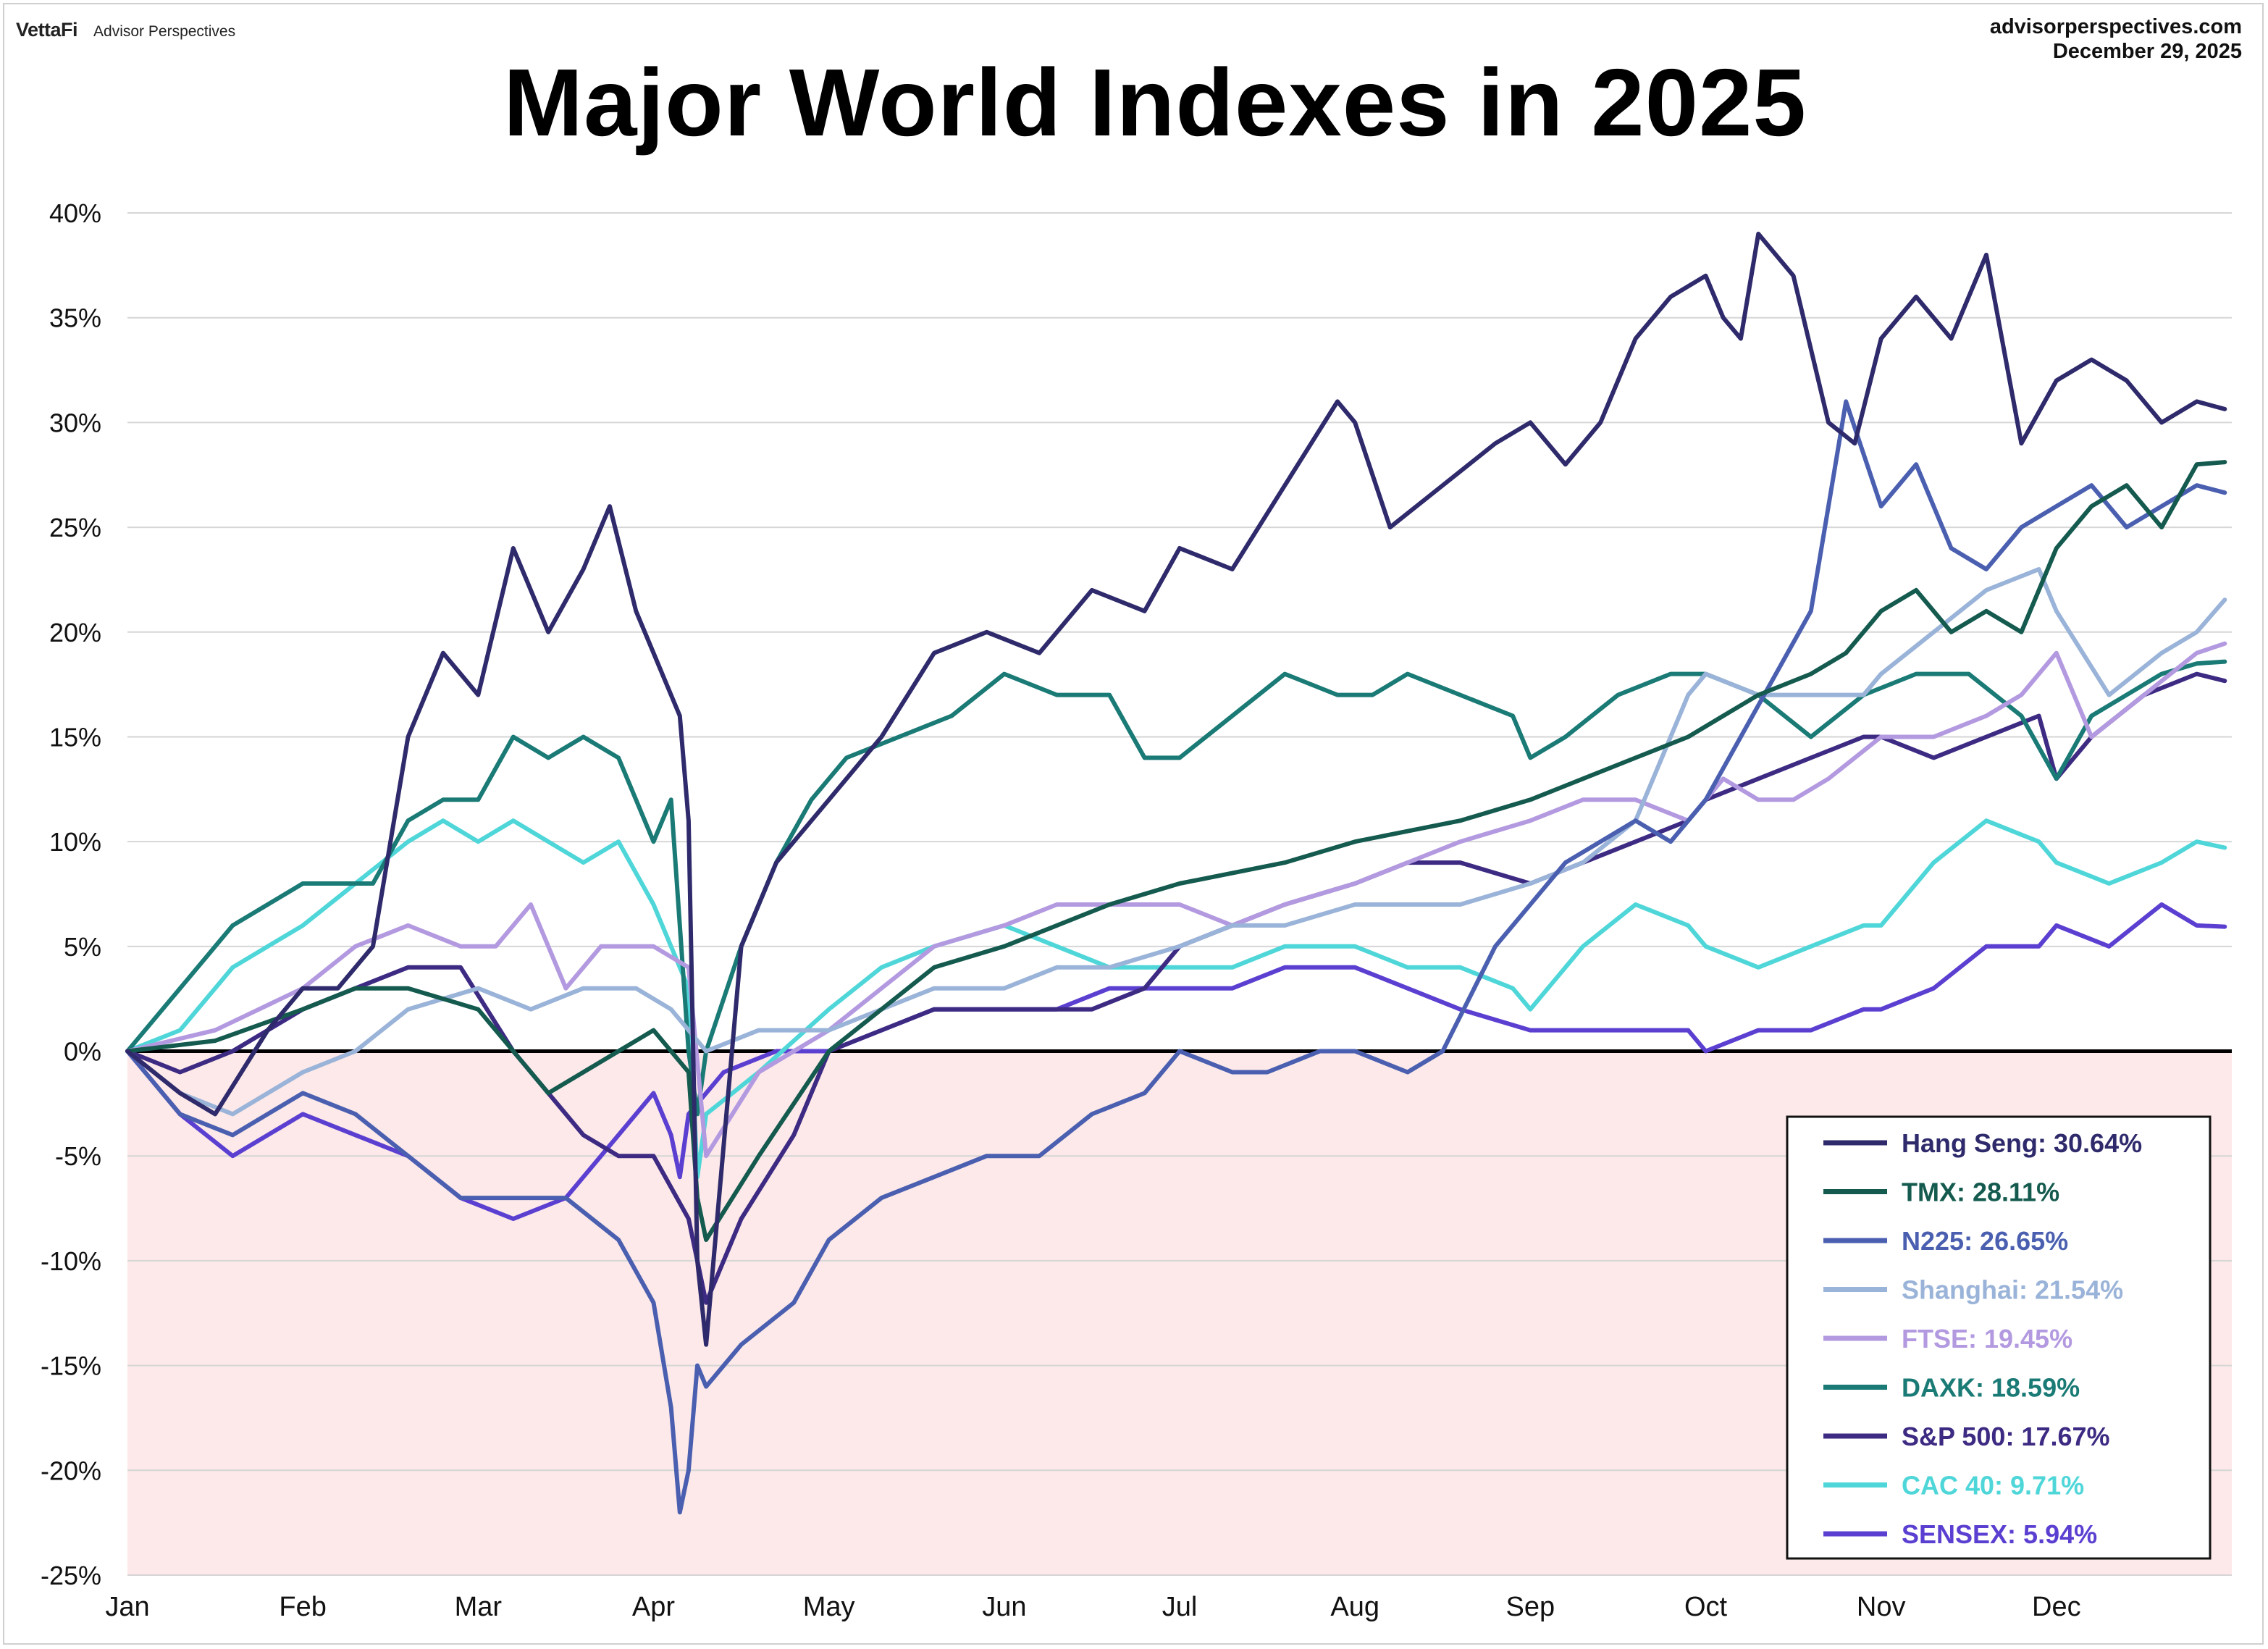  Describe the element at coordinates (653, 1607) in the screenshot. I see `x-tick-label: Apr` at that location.